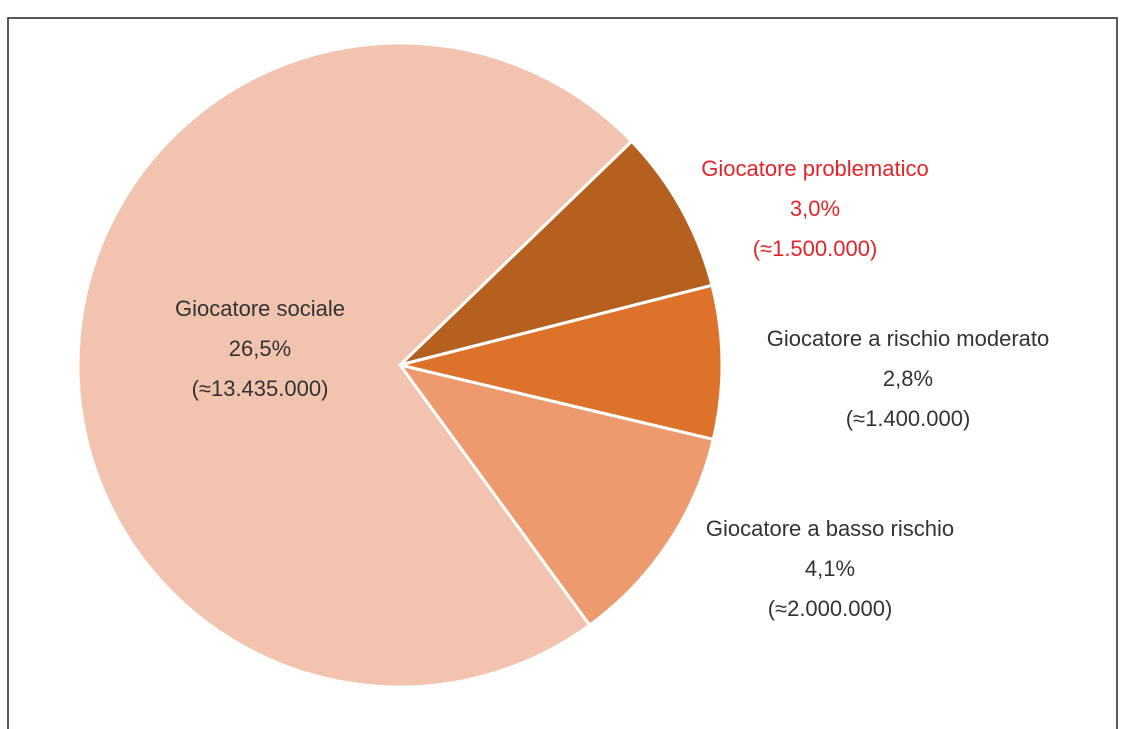 The height and width of the screenshot is (729, 1125). Describe the element at coordinates (908, 338) in the screenshot. I see `slice-label: Giocatore a rischio moderato` at that location.